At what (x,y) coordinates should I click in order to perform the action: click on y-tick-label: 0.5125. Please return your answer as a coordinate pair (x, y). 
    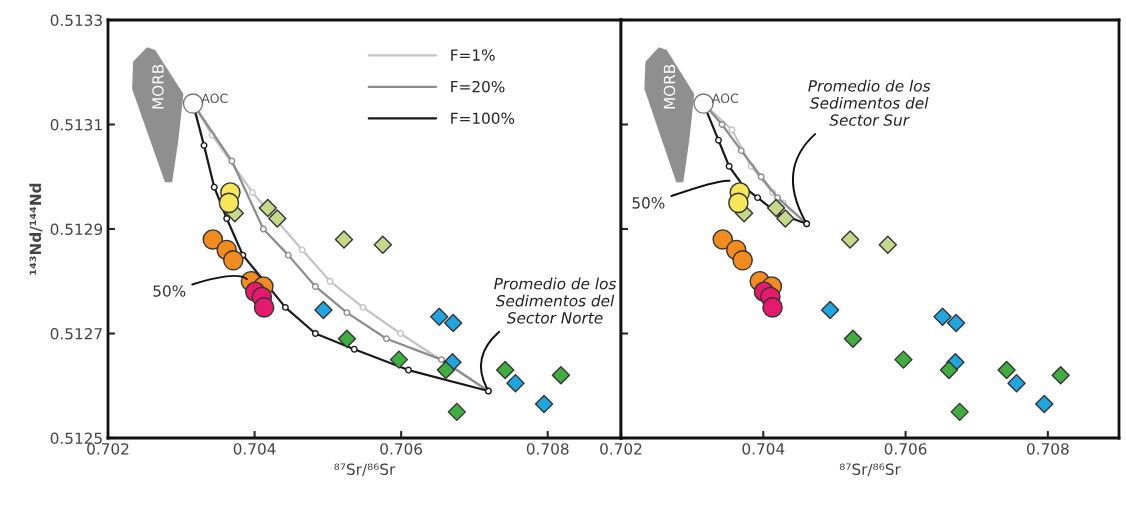
    Looking at the image, I should click on (76, 438).